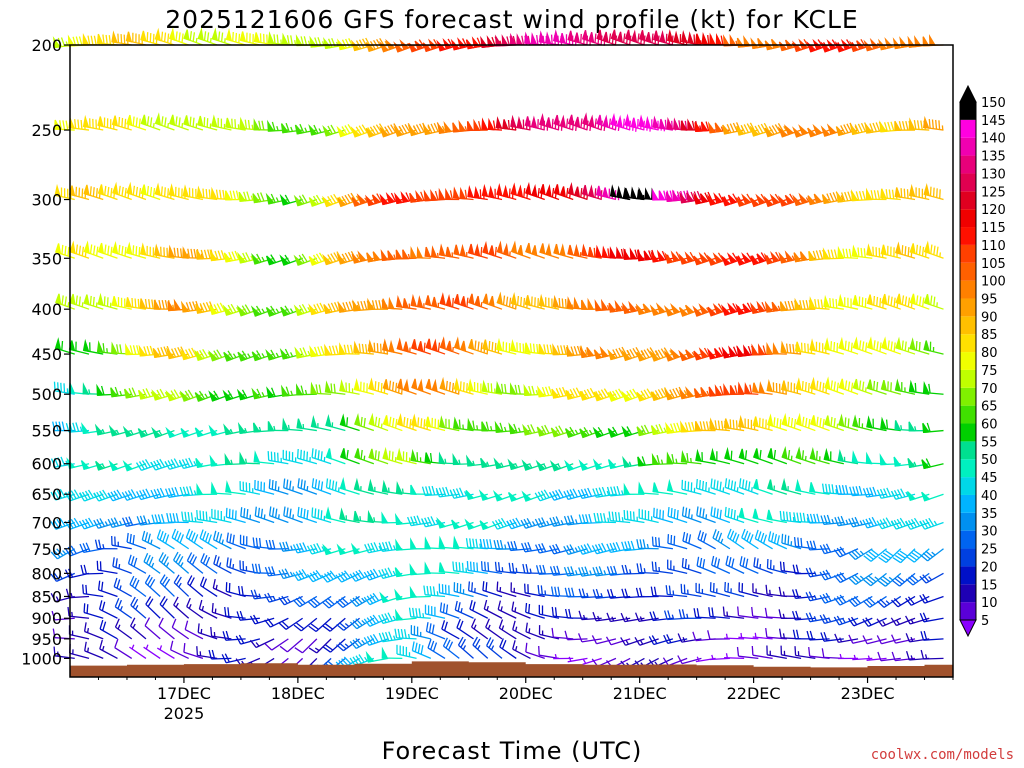 This screenshot has width=1024, height=768. I want to click on y-tick-label: 500, so click(46, 394).